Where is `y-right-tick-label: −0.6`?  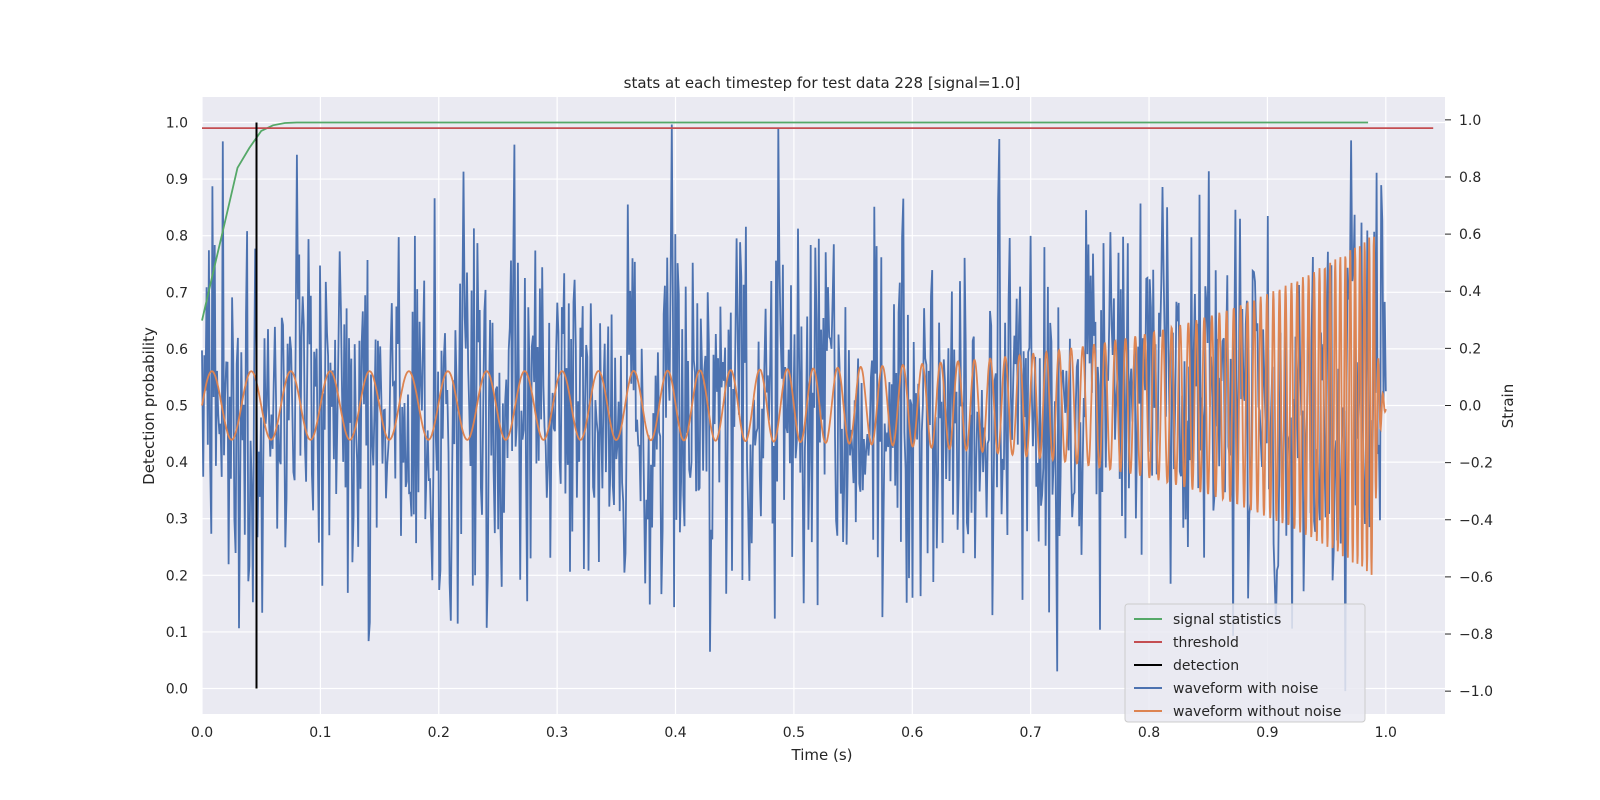 y-right-tick-label: −0.6 is located at coordinates (1476, 578).